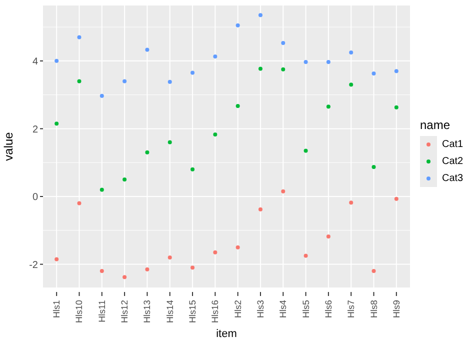 The width and height of the screenshot is (474, 338). Describe the element at coordinates (373, 309) in the screenshot. I see `x-tick-label: Hls8` at that location.